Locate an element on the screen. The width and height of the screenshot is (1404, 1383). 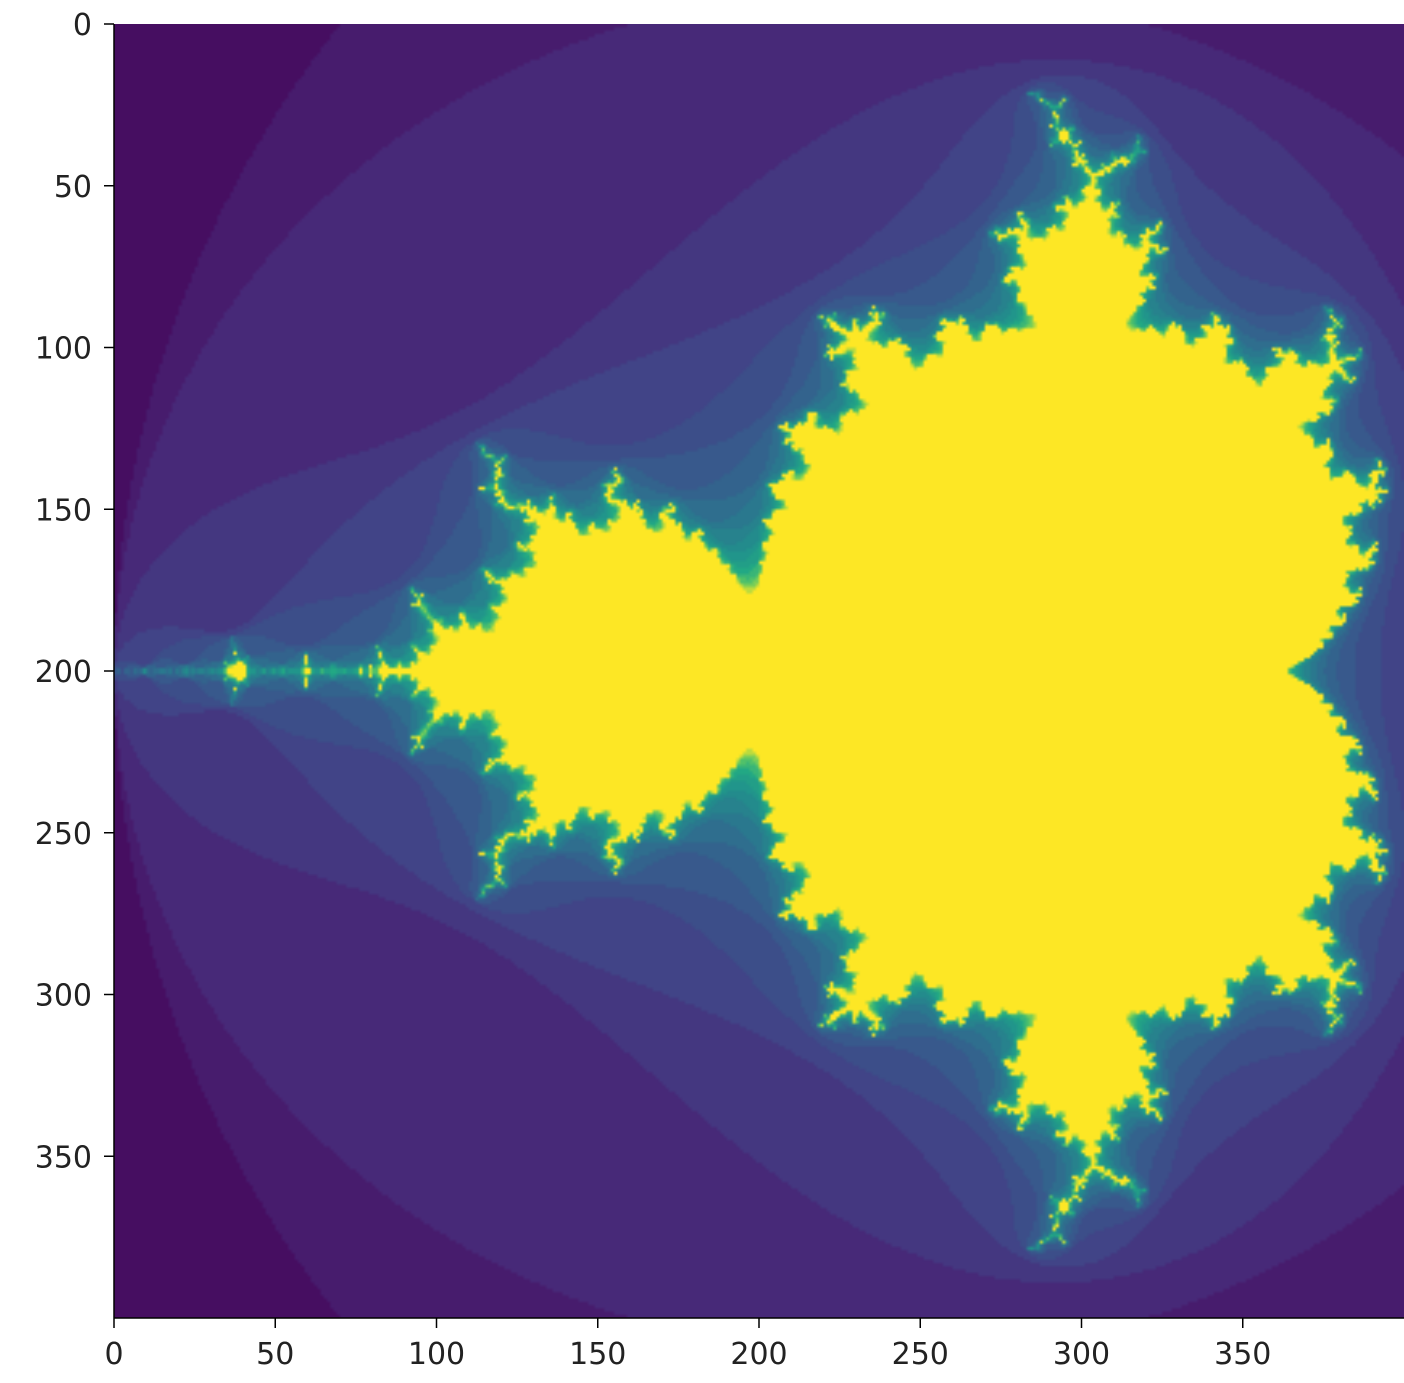
x-tick-label: 50 is located at coordinates (275, 1354).